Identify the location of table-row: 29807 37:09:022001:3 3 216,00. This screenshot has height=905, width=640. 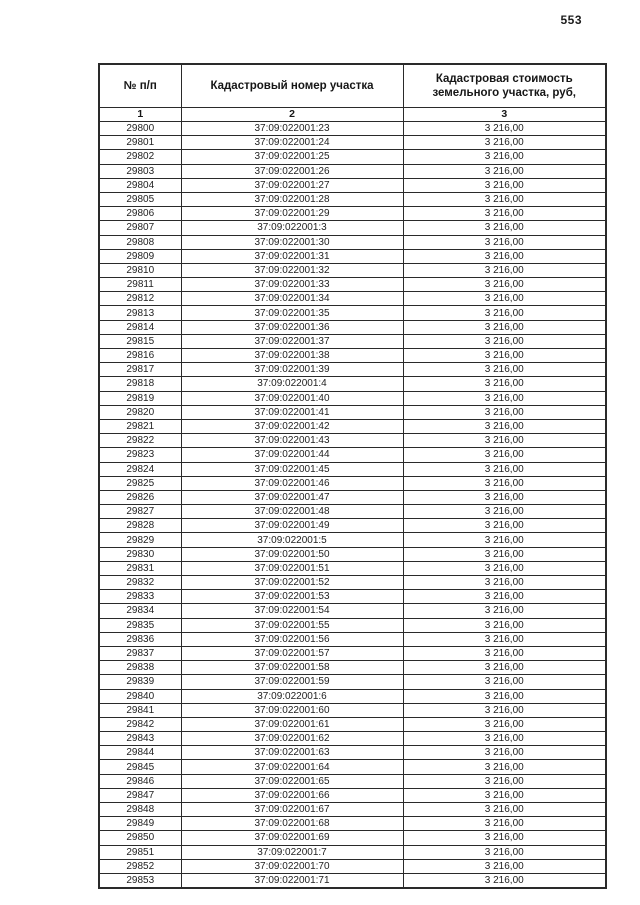
(352, 228).